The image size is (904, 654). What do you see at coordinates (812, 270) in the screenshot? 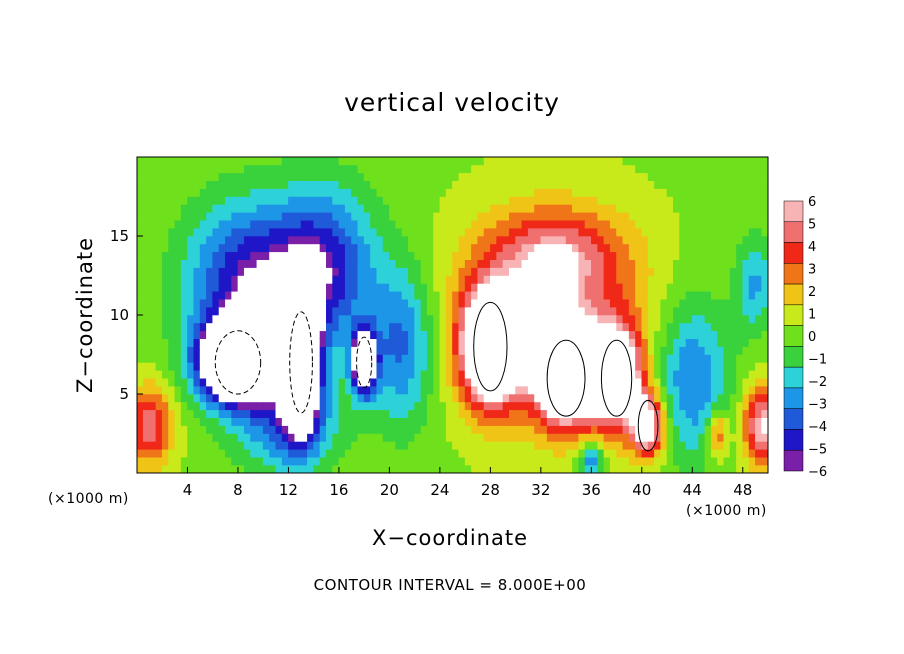
I see `colorbar-tick-label: 3` at bounding box center [812, 270].